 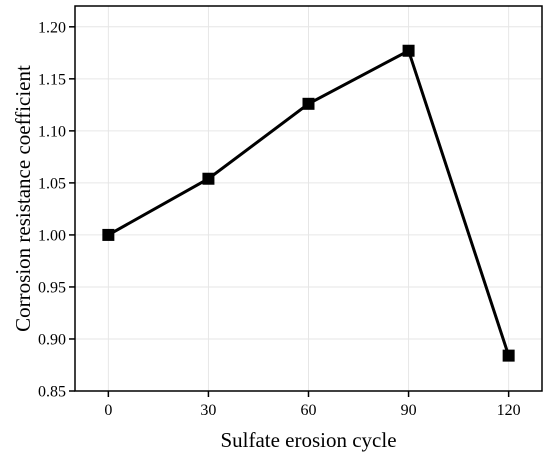 What do you see at coordinates (409, 410) in the screenshot?
I see `x-tick-label: 90` at bounding box center [409, 410].